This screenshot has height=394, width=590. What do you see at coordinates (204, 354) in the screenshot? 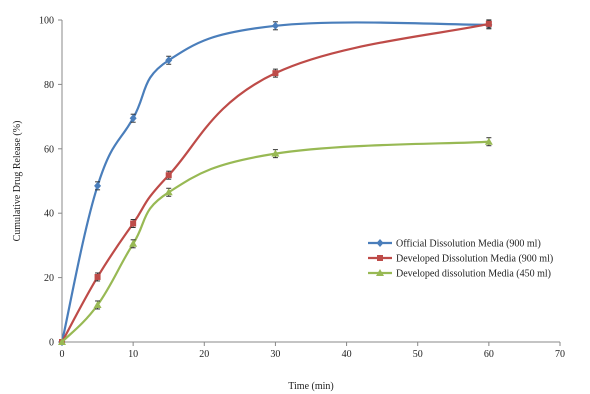
I see `x-tick-label-2: 20` at bounding box center [204, 354].